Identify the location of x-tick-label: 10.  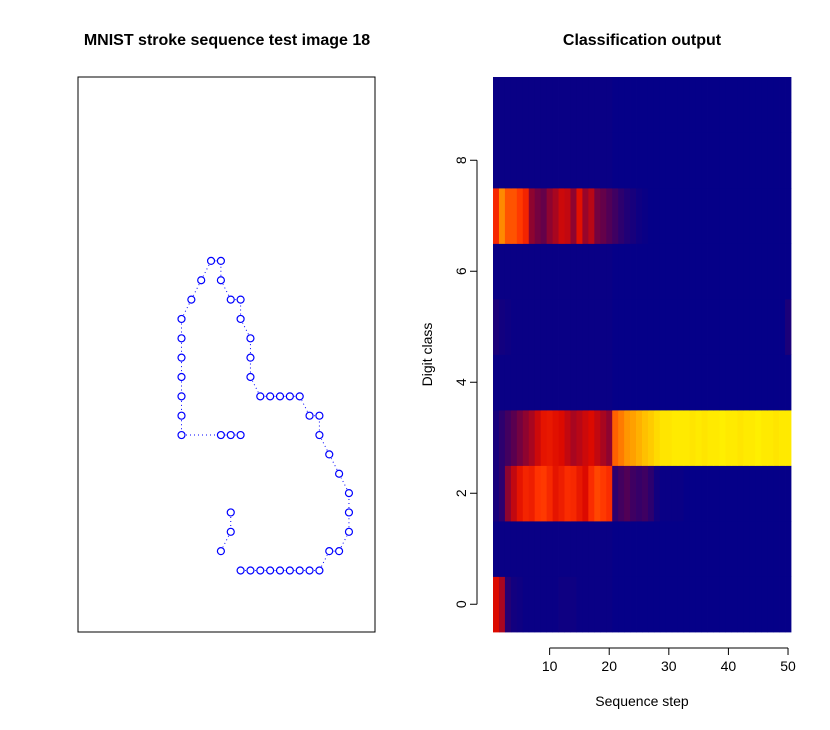
(550, 666).